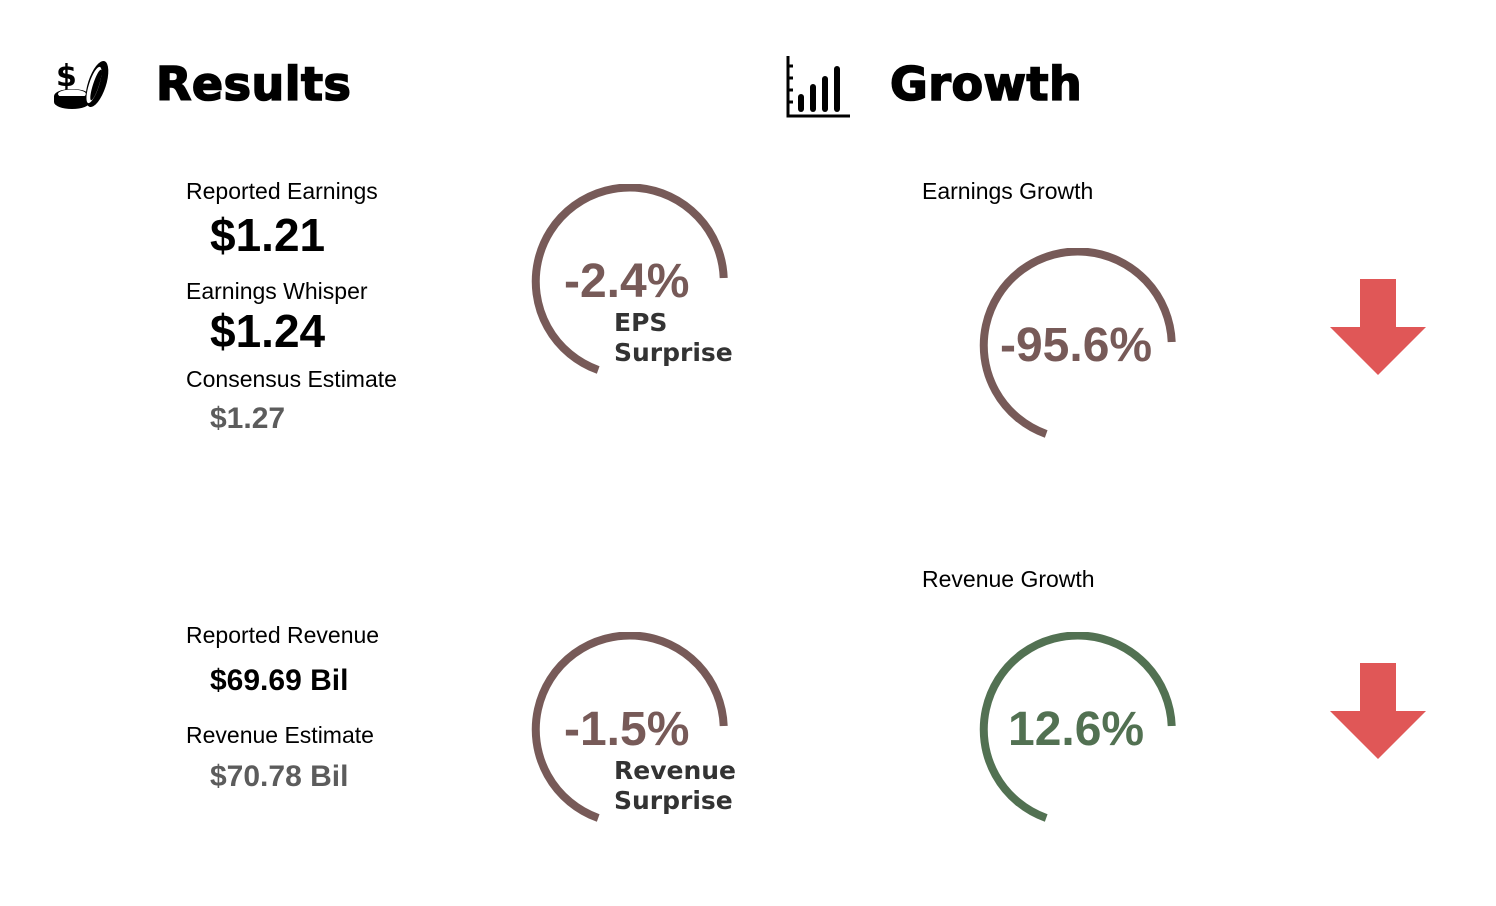 This screenshot has height=906, width=1496. What do you see at coordinates (280, 735) in the screenshot?
I see `revenue-estimate-label: Revenue Estimate` at bounding box center [280, 735].